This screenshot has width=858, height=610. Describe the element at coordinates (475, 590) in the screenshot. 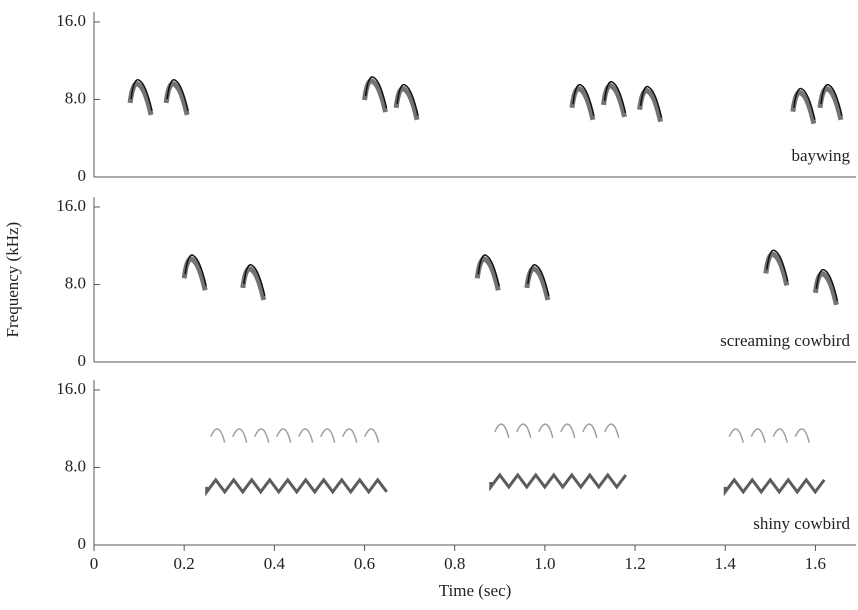

I see `x-axis-label: Time (sec)` at that location.